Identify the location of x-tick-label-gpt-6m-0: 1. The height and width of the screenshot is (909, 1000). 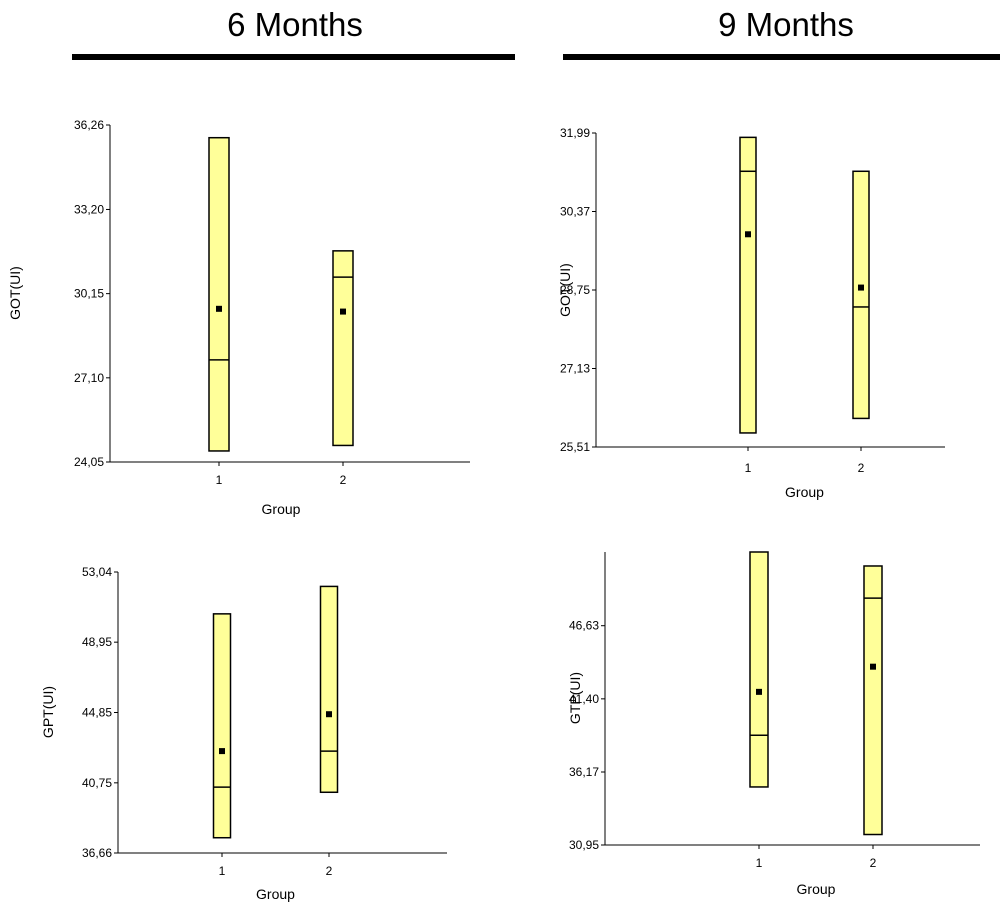
(222, 871).